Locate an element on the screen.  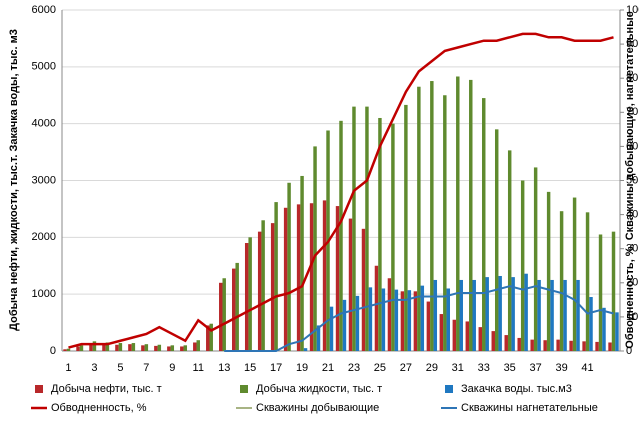
x-tick-label: 25 is located at coordinates (380, 368).